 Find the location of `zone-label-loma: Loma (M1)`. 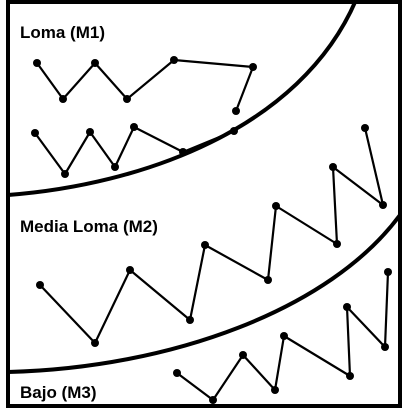

zone-label-loma: Loma (M1) is located at coordinates (62, 32).